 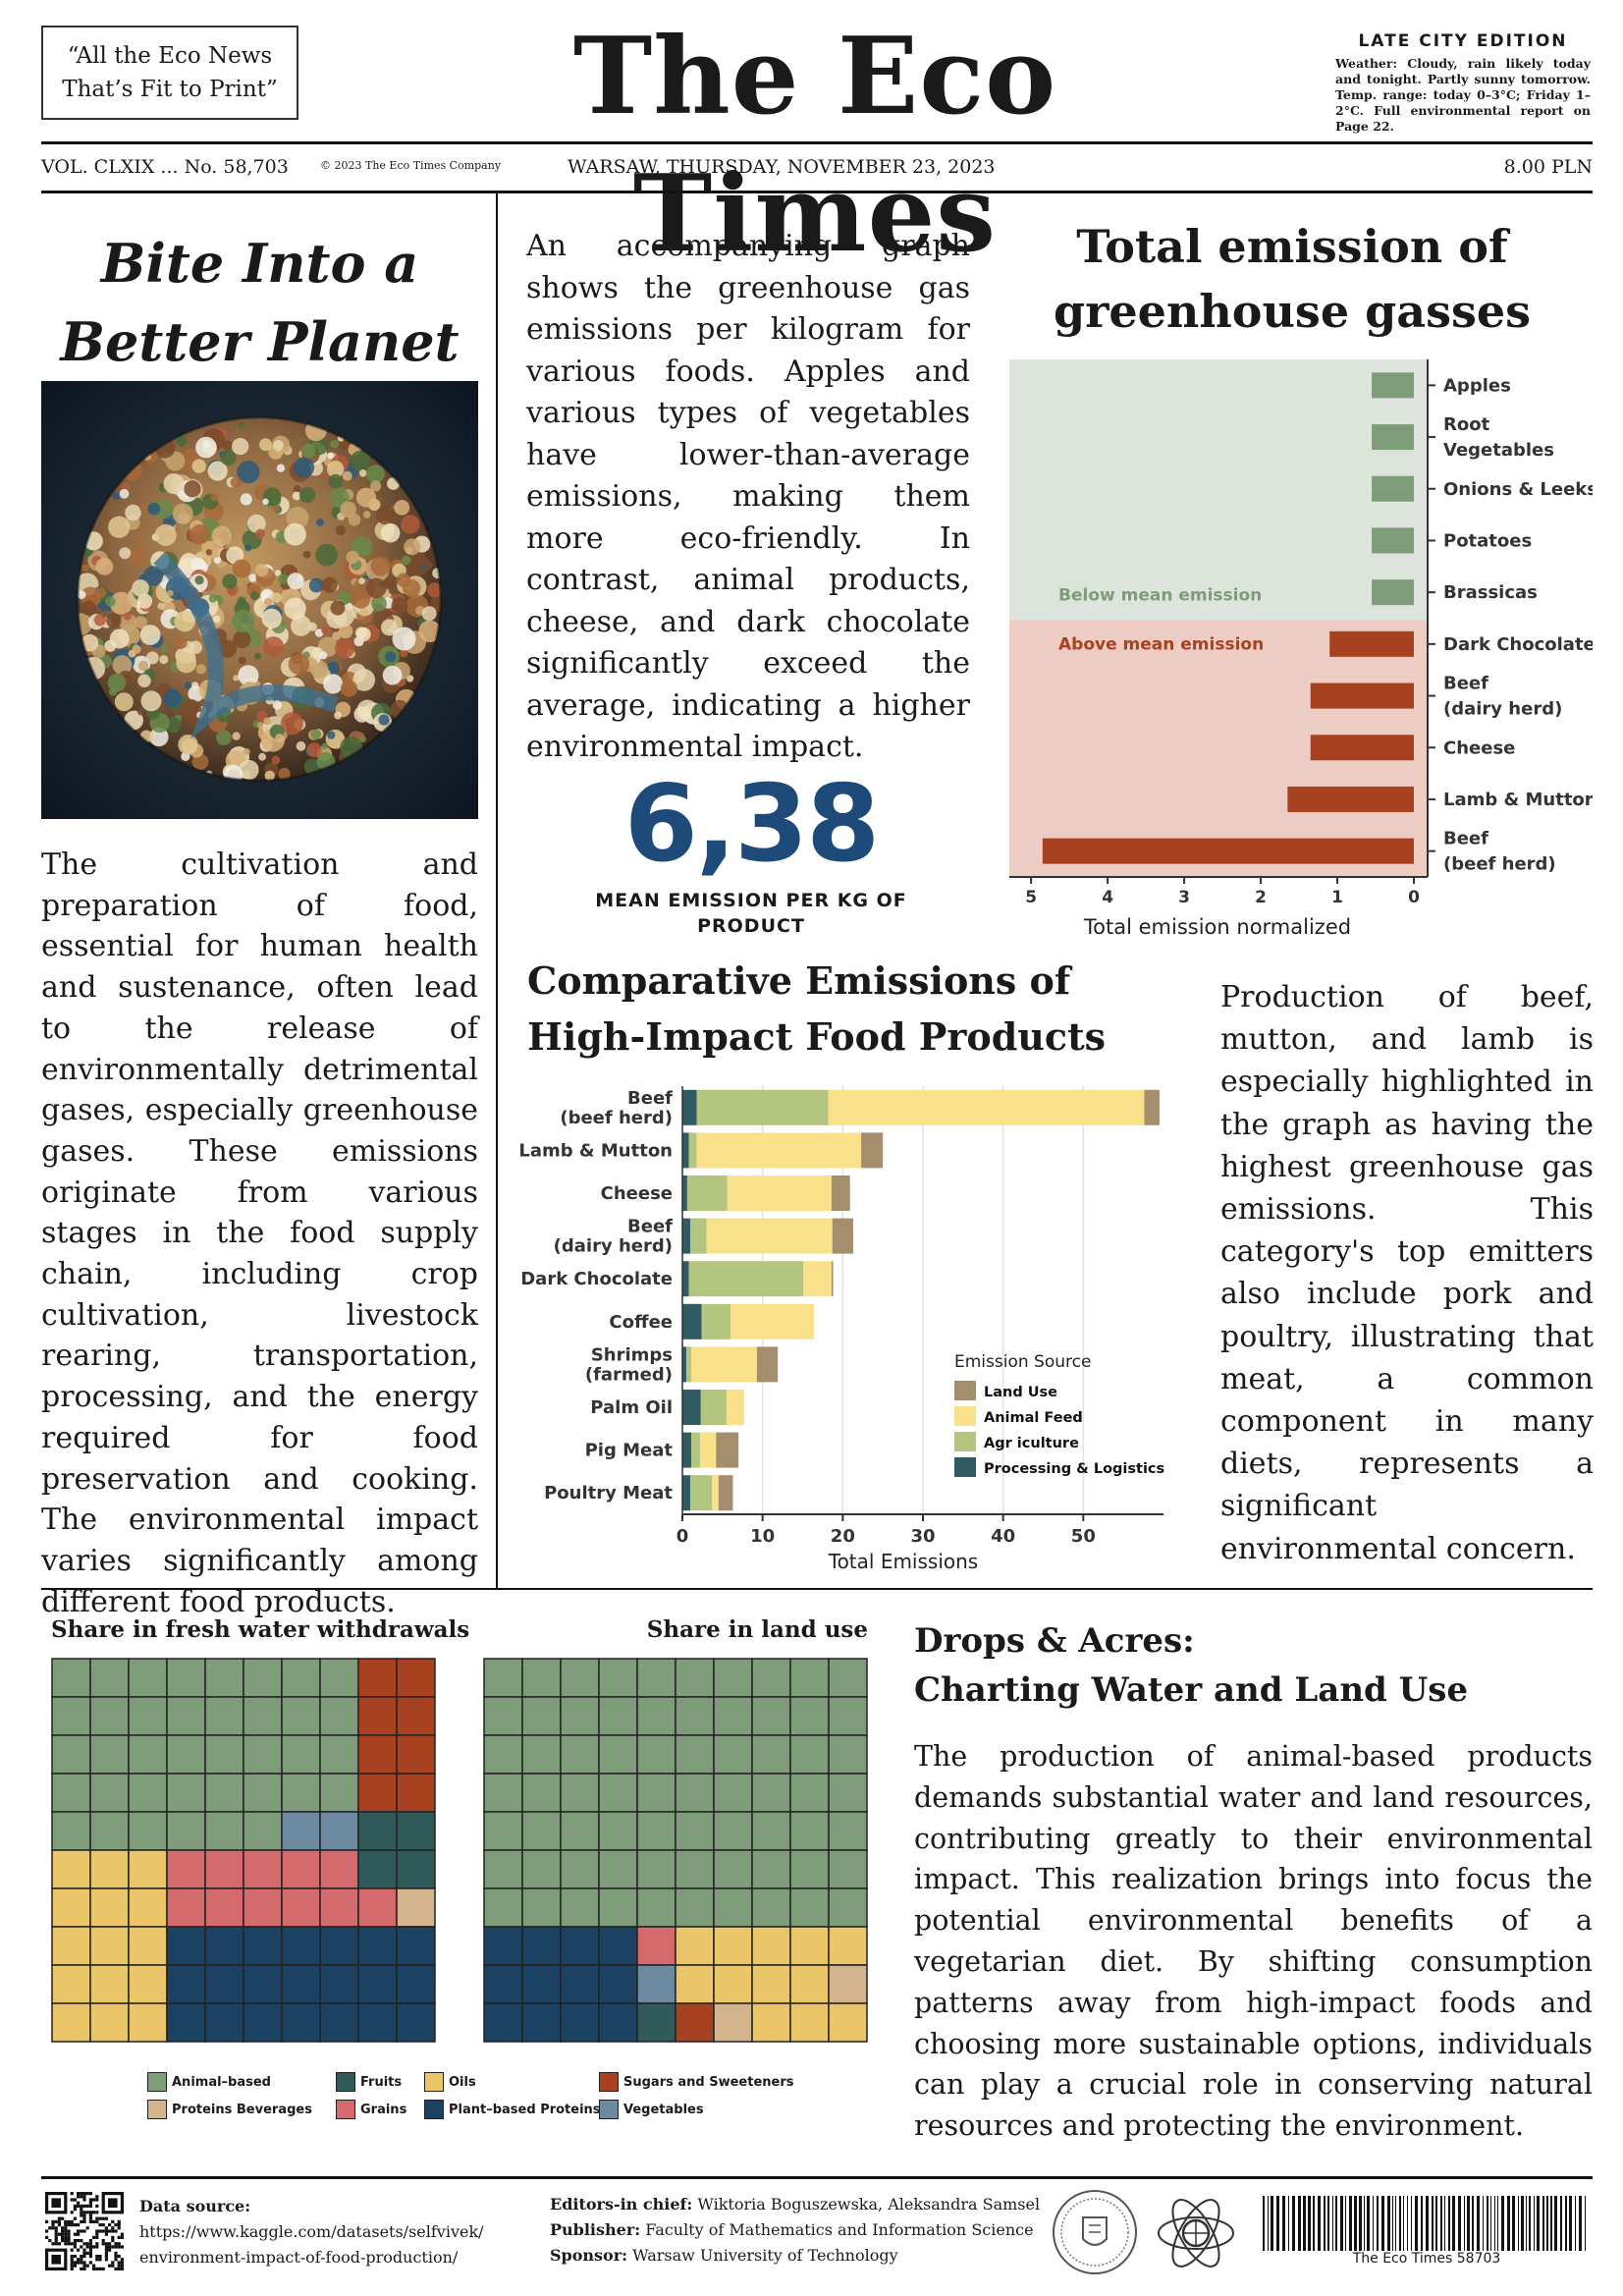 What do you see at coordinates (381, 2082) in the screenshot?
I see `legend-label-fruits: Fruits` at bounding box center [381, 2082].